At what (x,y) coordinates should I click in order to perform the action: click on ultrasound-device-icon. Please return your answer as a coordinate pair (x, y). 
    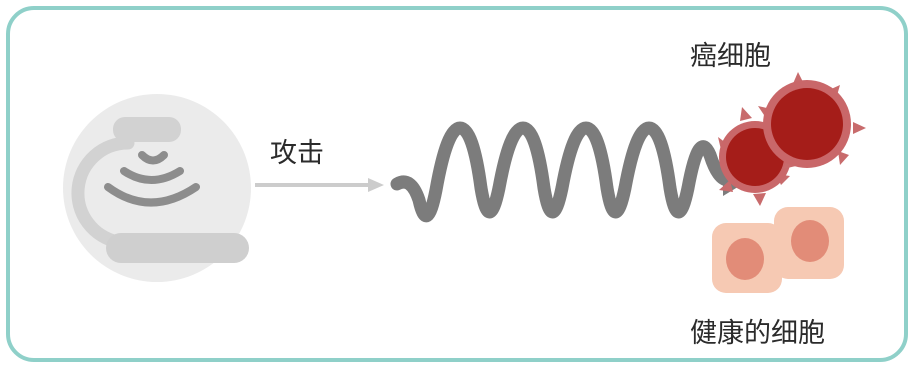
    Looking at the image, I should click on (157, 188).